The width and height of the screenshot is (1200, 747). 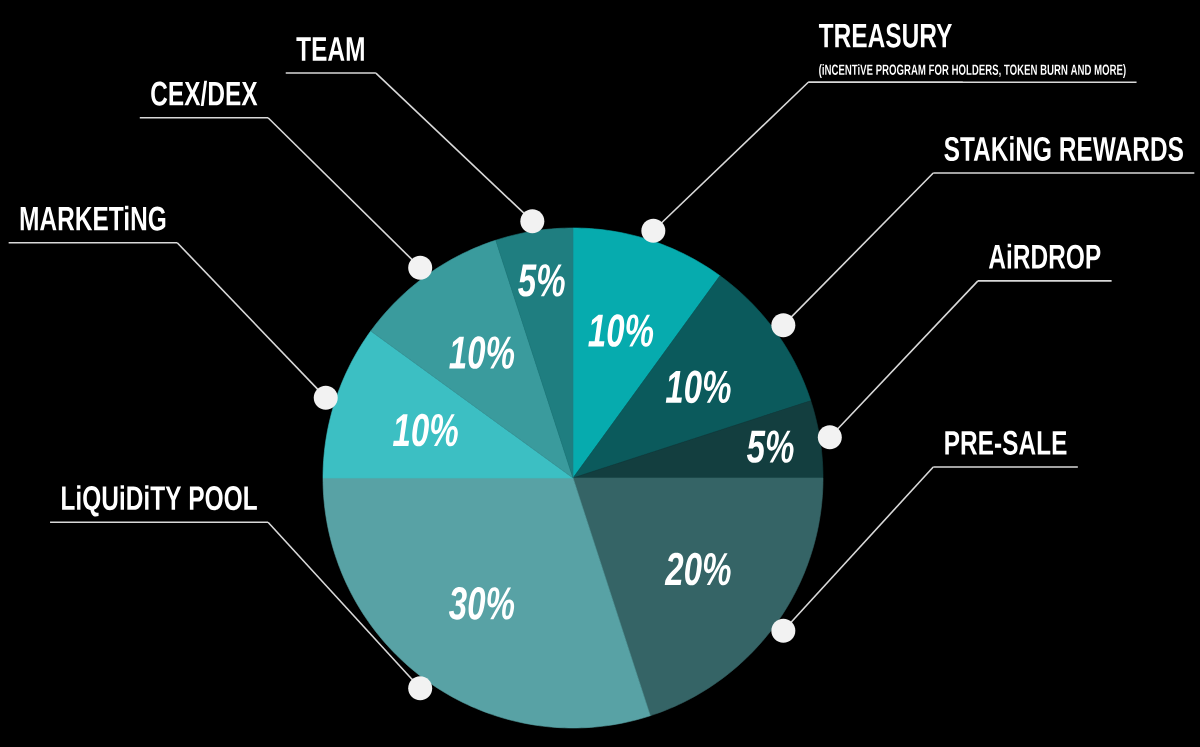 I want to click on slice-label: TEAM, so click(x=330, y=49).